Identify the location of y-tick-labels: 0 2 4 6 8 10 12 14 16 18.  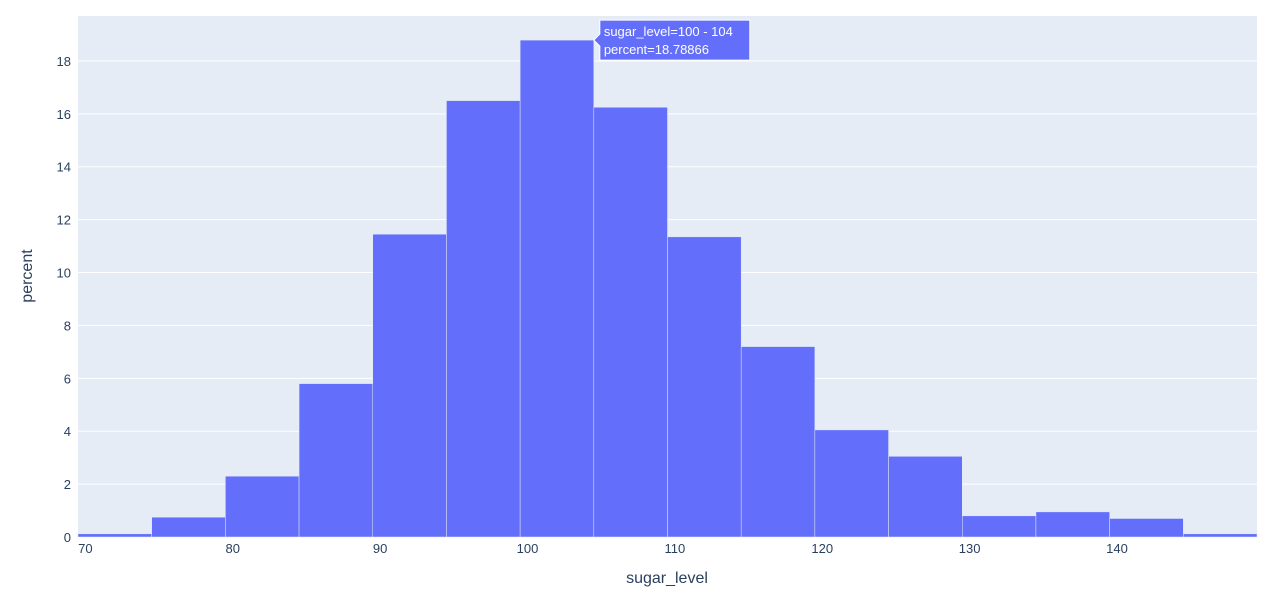
(64, 299).